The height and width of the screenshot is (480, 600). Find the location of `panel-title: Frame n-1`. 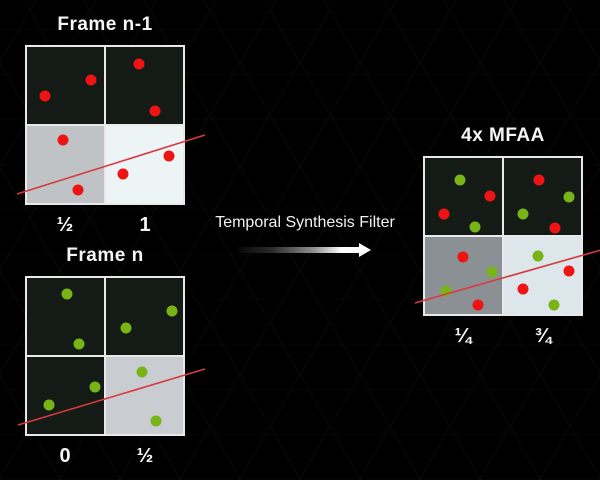

panel-title: Frame n-1 is located at coordinates (105, 24).